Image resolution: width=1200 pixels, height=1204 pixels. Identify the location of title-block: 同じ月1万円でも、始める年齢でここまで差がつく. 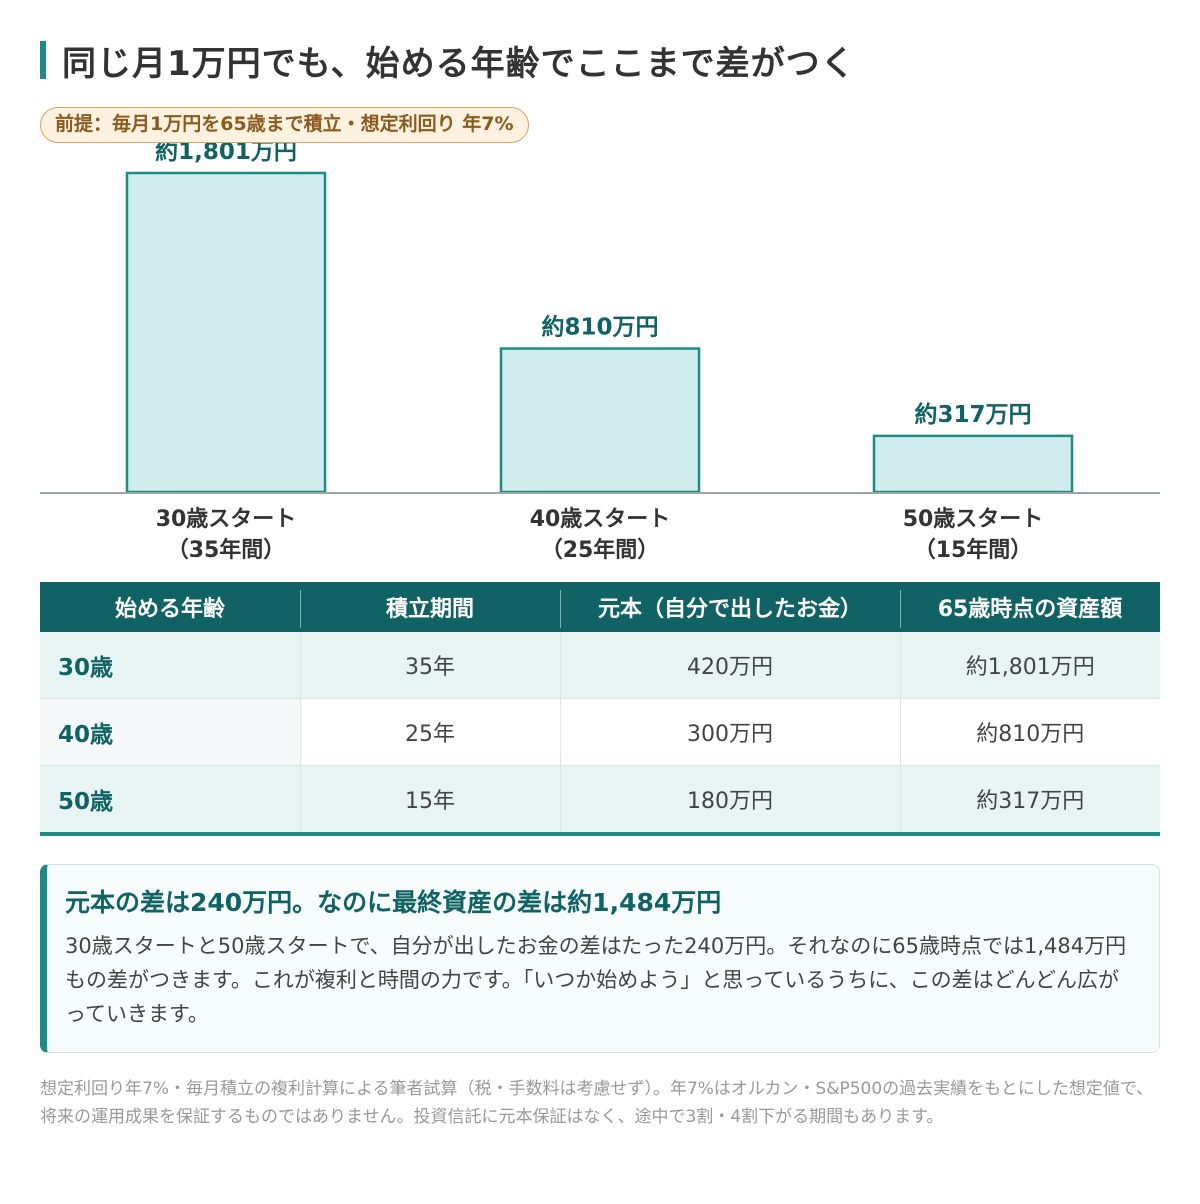
(448, 61).